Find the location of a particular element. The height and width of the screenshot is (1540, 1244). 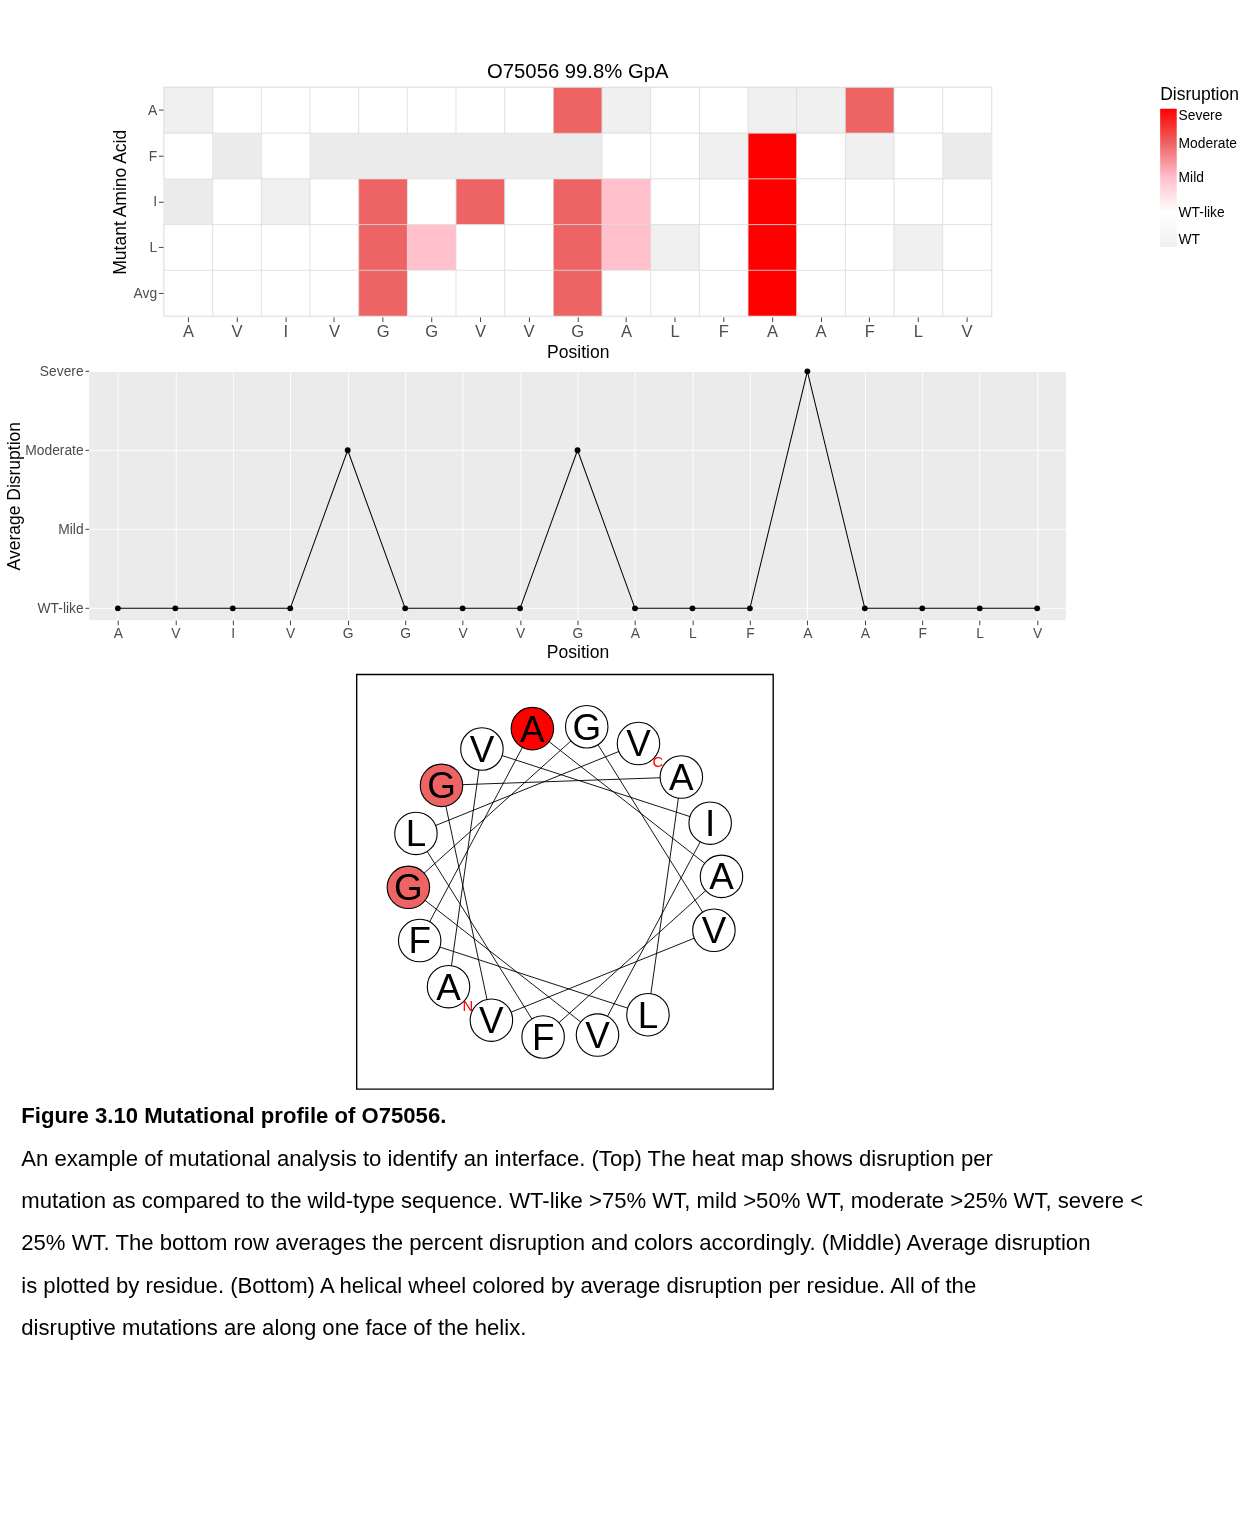

y-axis-title: Mutant Amino Acid is located at coordinates (120, 202).